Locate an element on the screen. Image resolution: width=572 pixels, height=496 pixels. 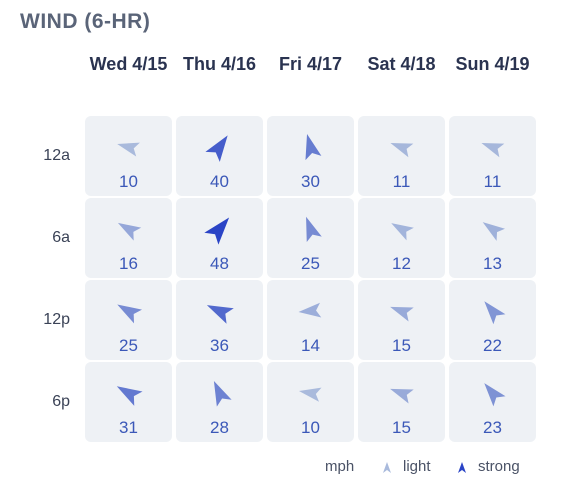
legend-light: light is located at coordinates (417, 466).